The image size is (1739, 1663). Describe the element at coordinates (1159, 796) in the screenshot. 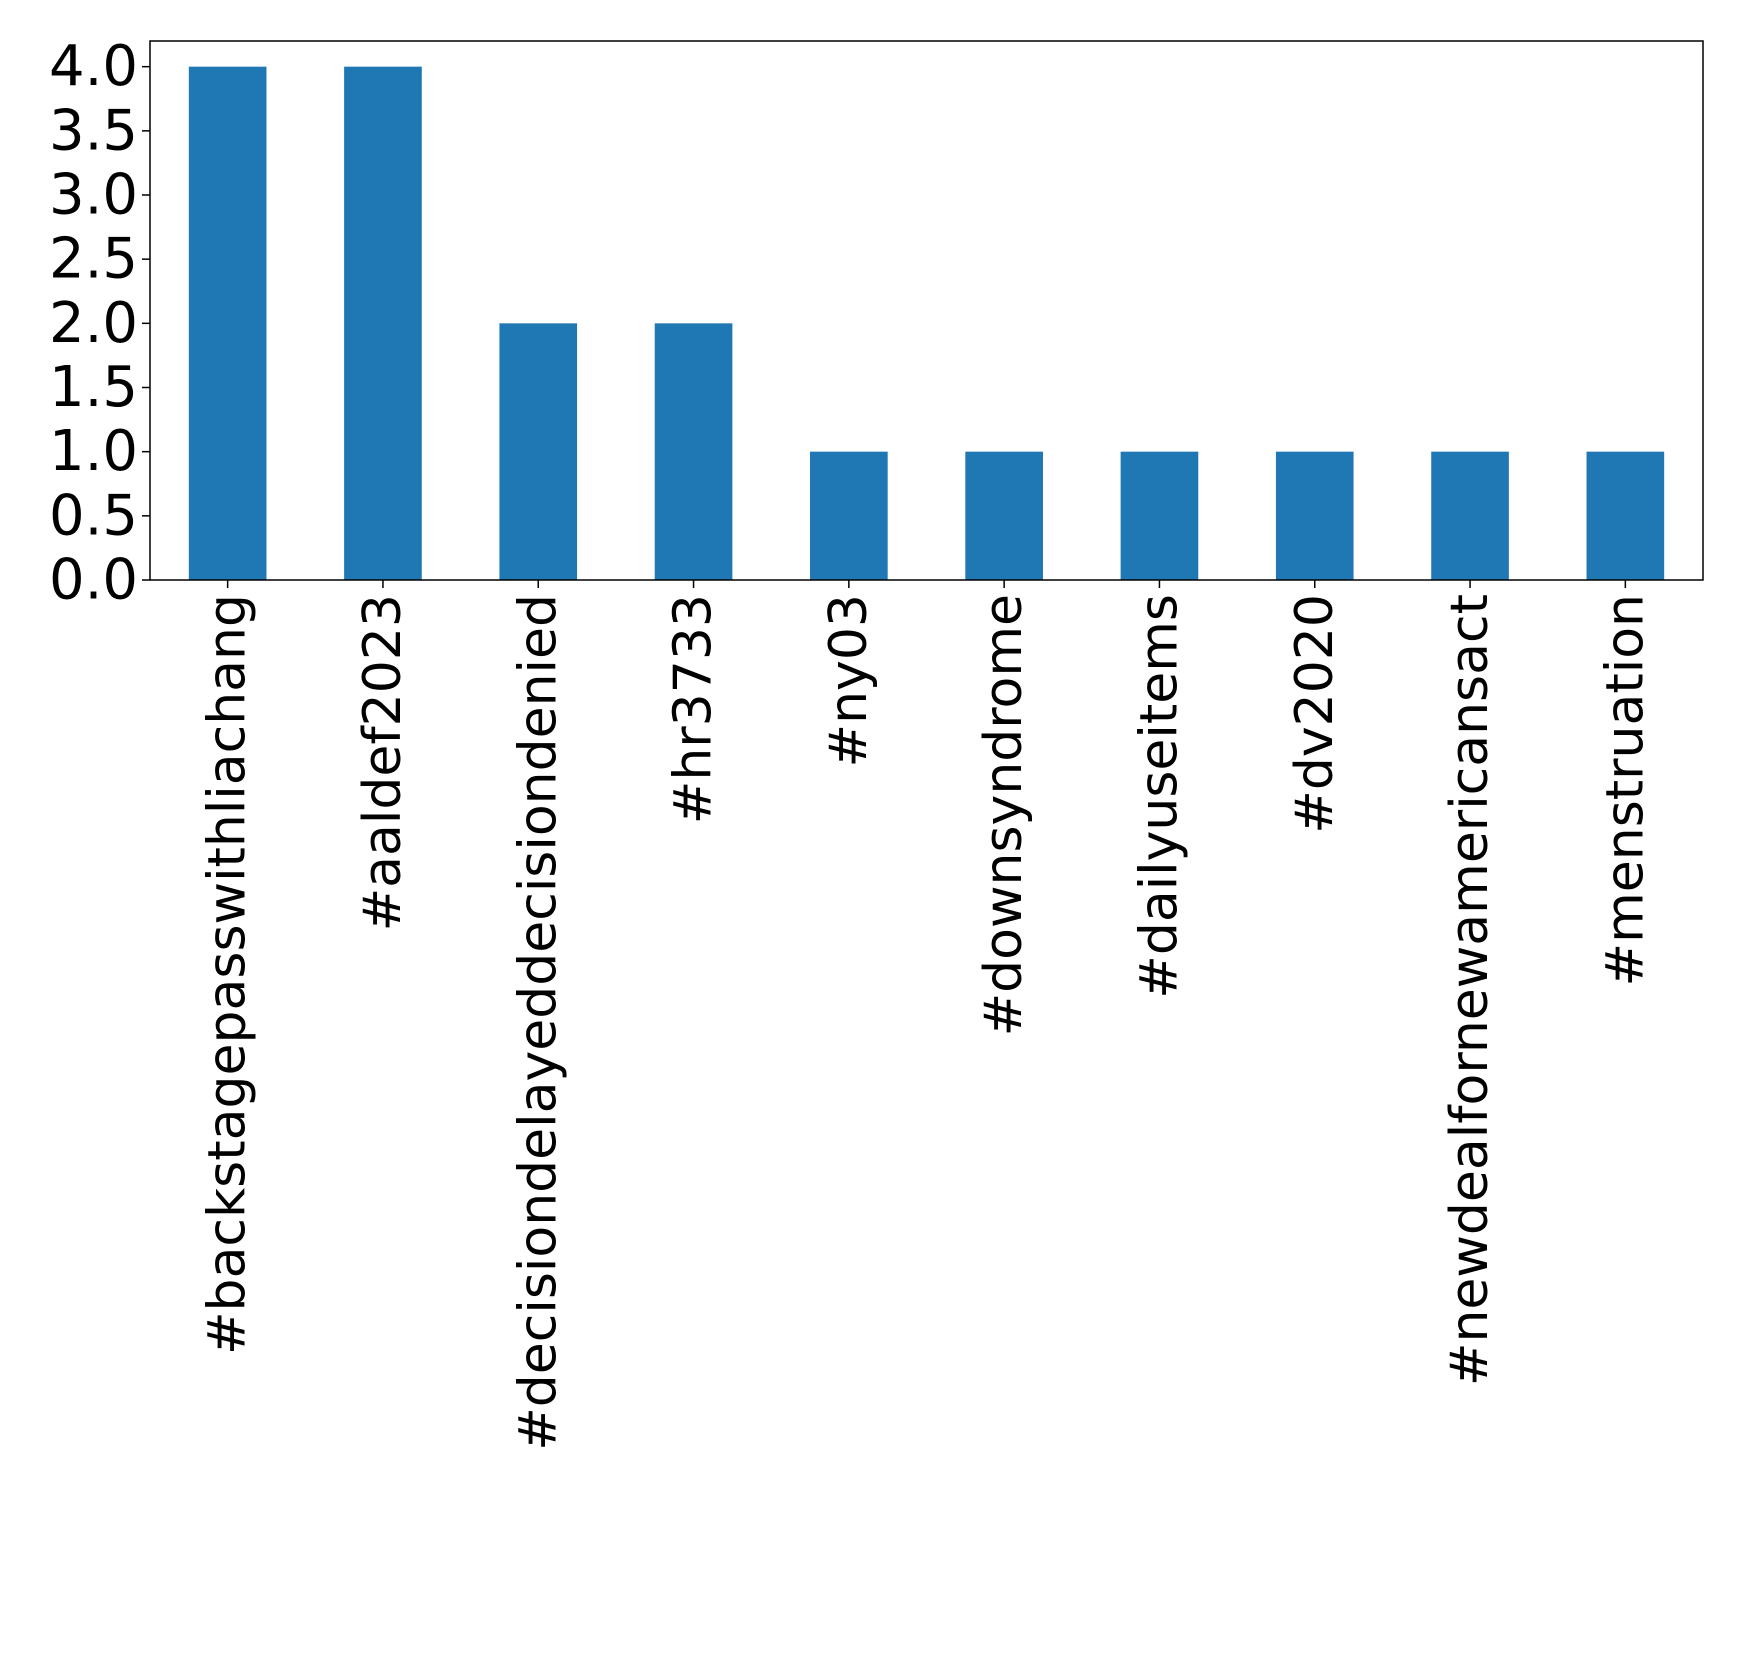

I see `x-tick-label: #dailyuseitems` at that location.